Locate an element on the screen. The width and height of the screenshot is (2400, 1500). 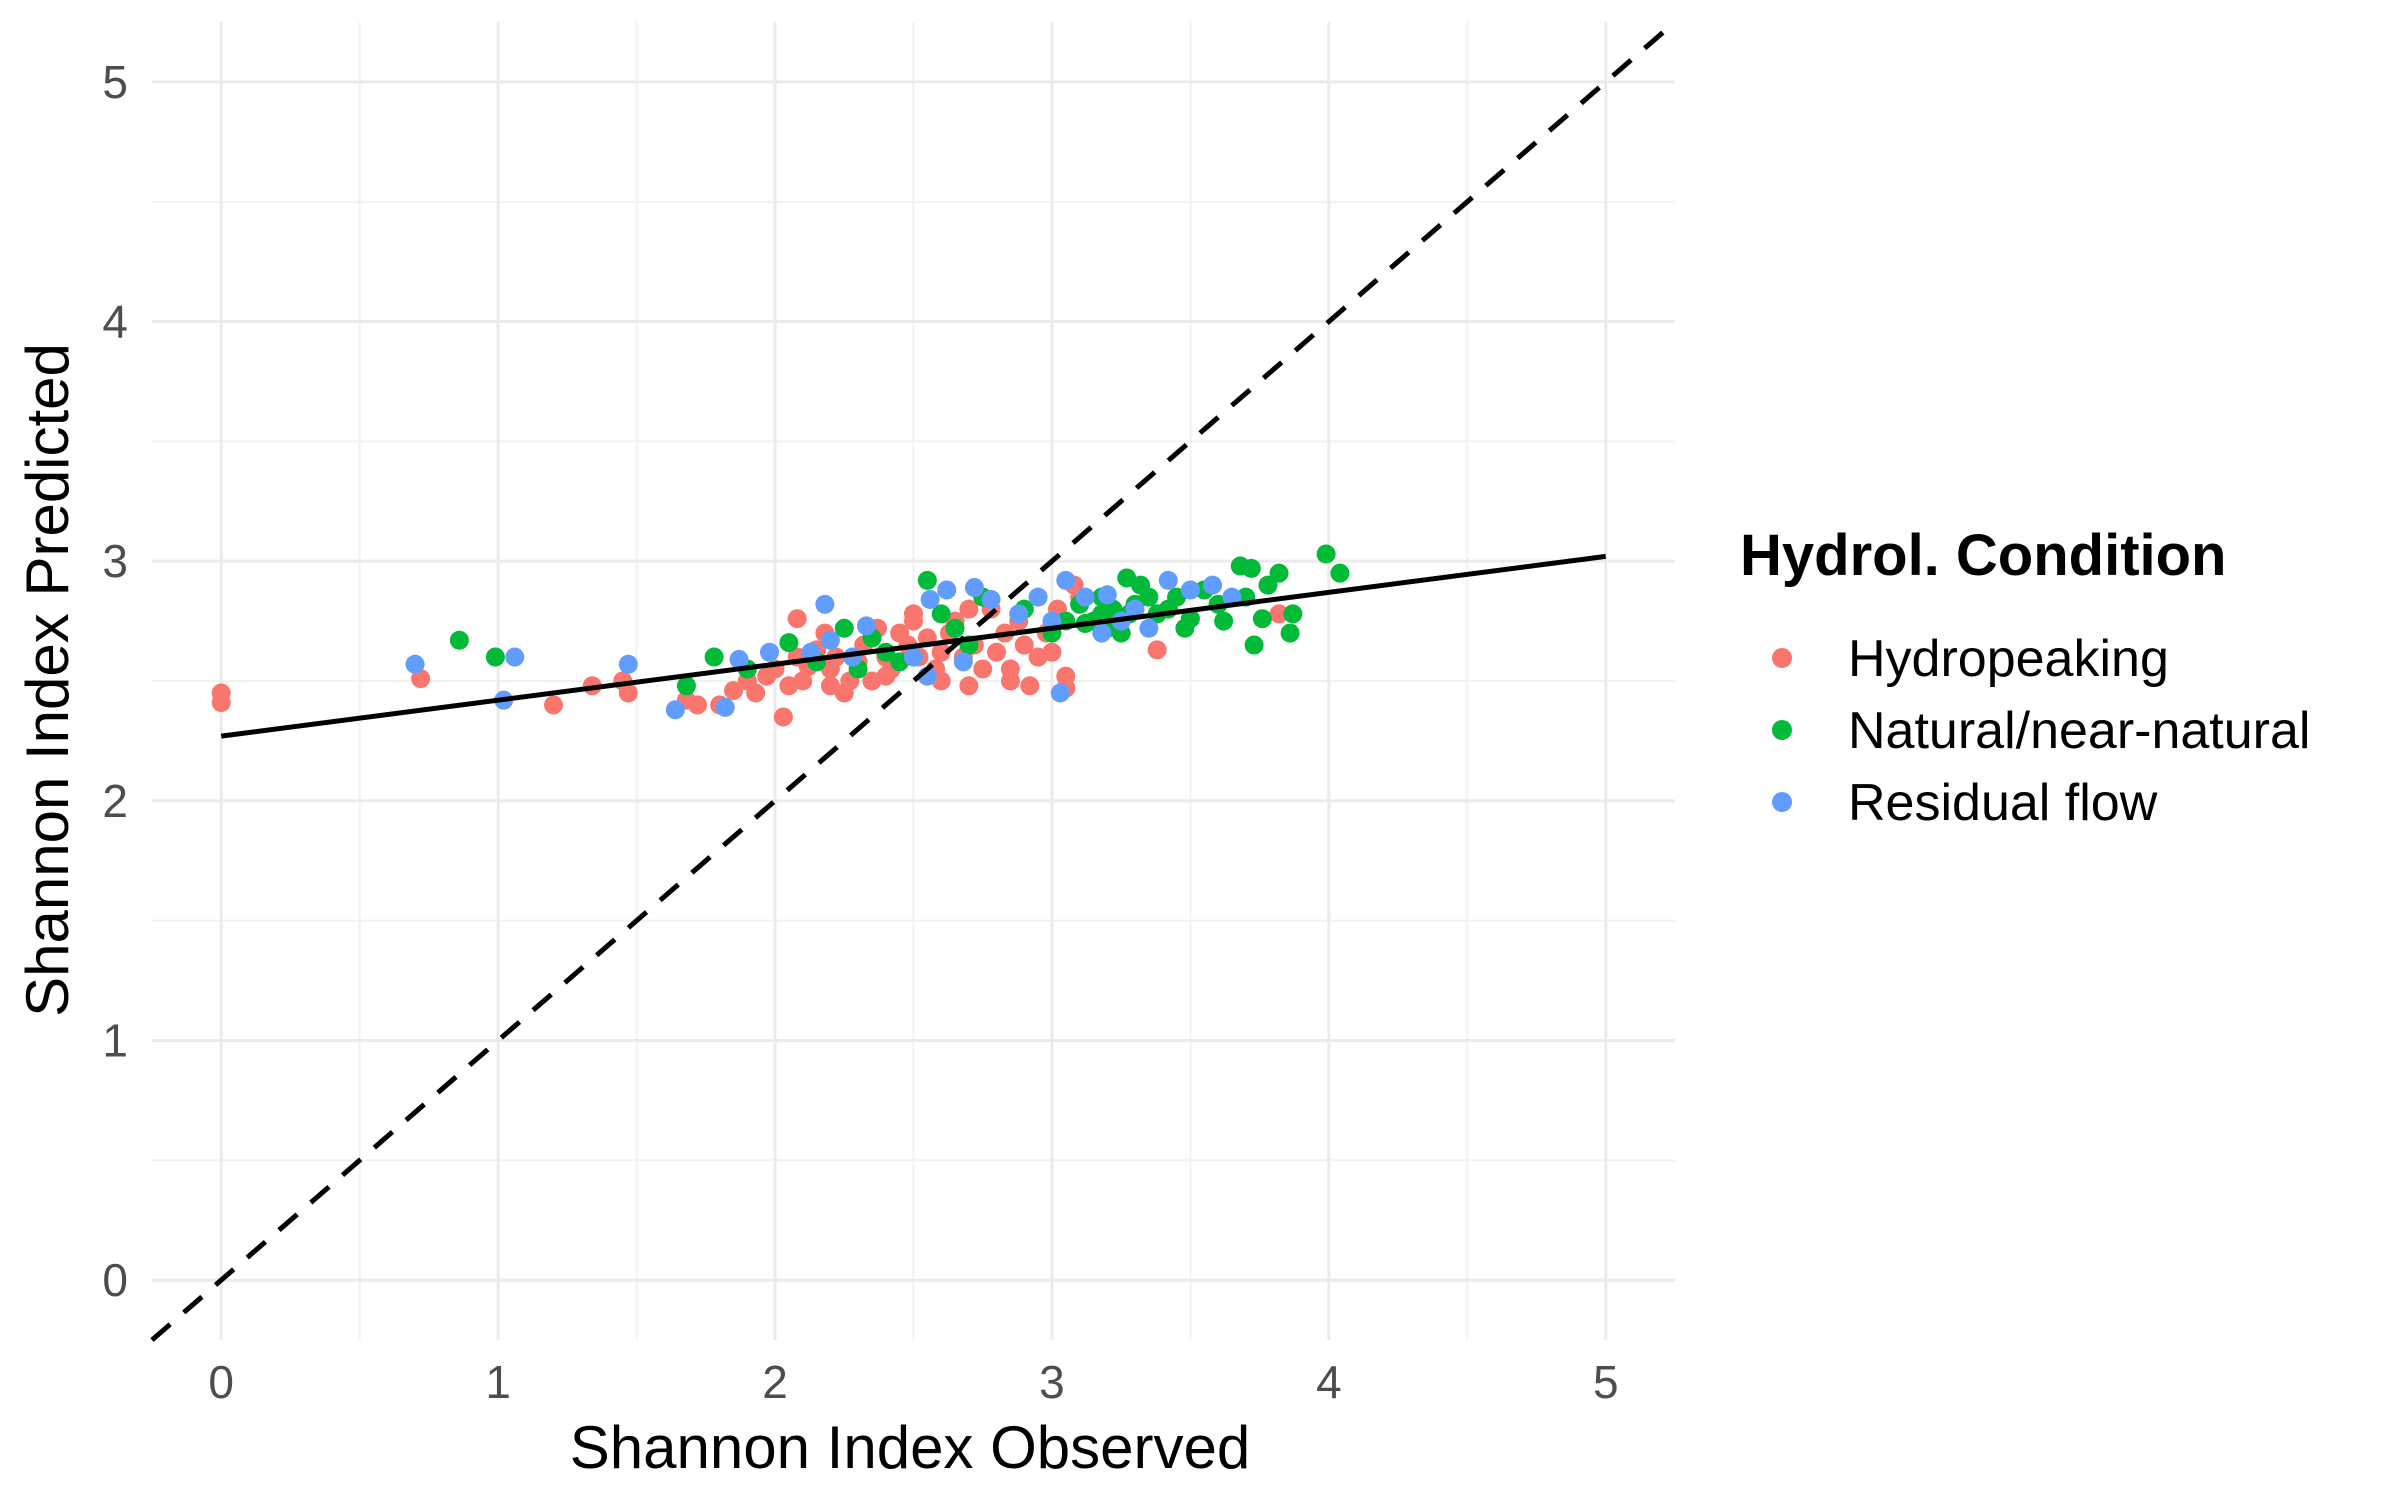
legend-label: Residual flow is located at coordinates (2003, 803).